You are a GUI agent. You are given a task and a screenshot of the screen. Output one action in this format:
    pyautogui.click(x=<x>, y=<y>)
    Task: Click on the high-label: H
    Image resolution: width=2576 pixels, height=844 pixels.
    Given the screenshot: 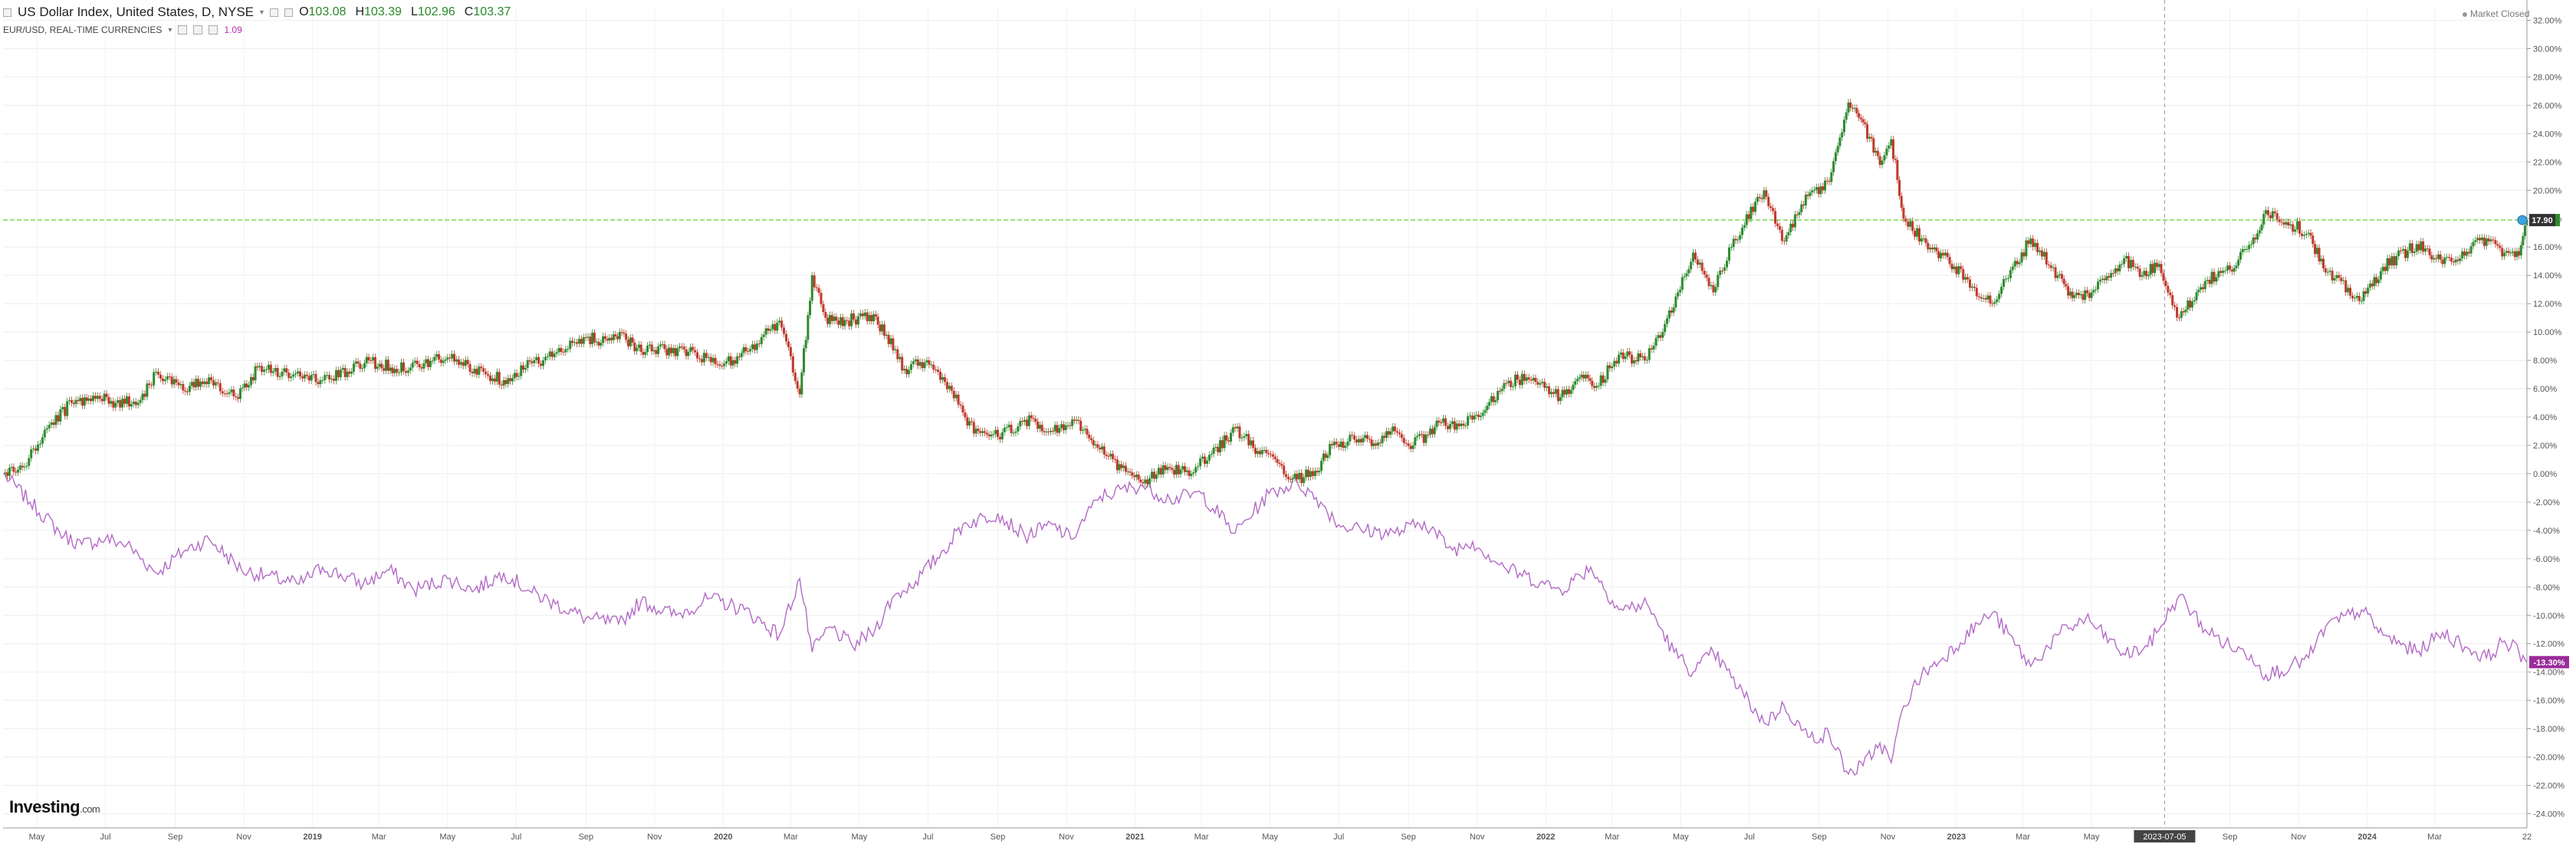 What is the action you would take?
    pyautogui.click(x=360, y=11)
    